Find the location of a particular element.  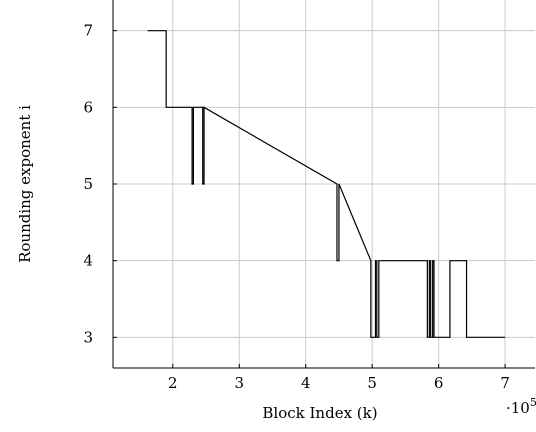

x-tick-label: 5 is located at coordinates (372, 383).